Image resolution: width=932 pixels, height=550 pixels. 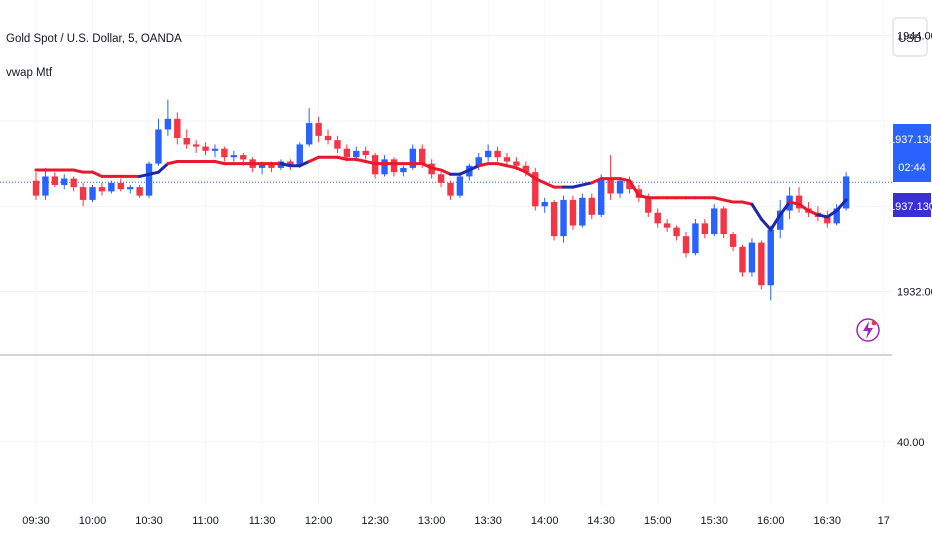 What do you see at coordinates (432, 521) in the screenshot?
I see `x-tick-label: 13:00` at bounding box center [432, 521].